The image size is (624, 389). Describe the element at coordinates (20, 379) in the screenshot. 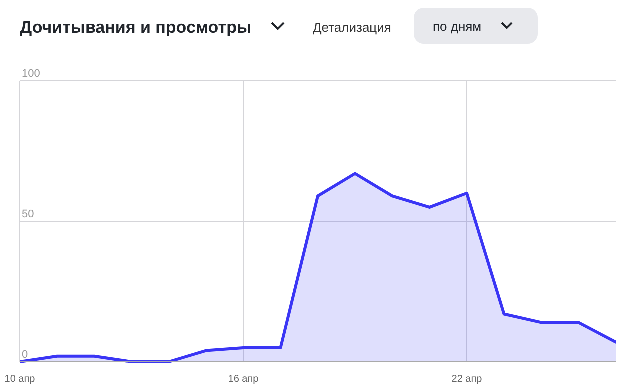

I see `x-tick-label: 10 апр` at that location.